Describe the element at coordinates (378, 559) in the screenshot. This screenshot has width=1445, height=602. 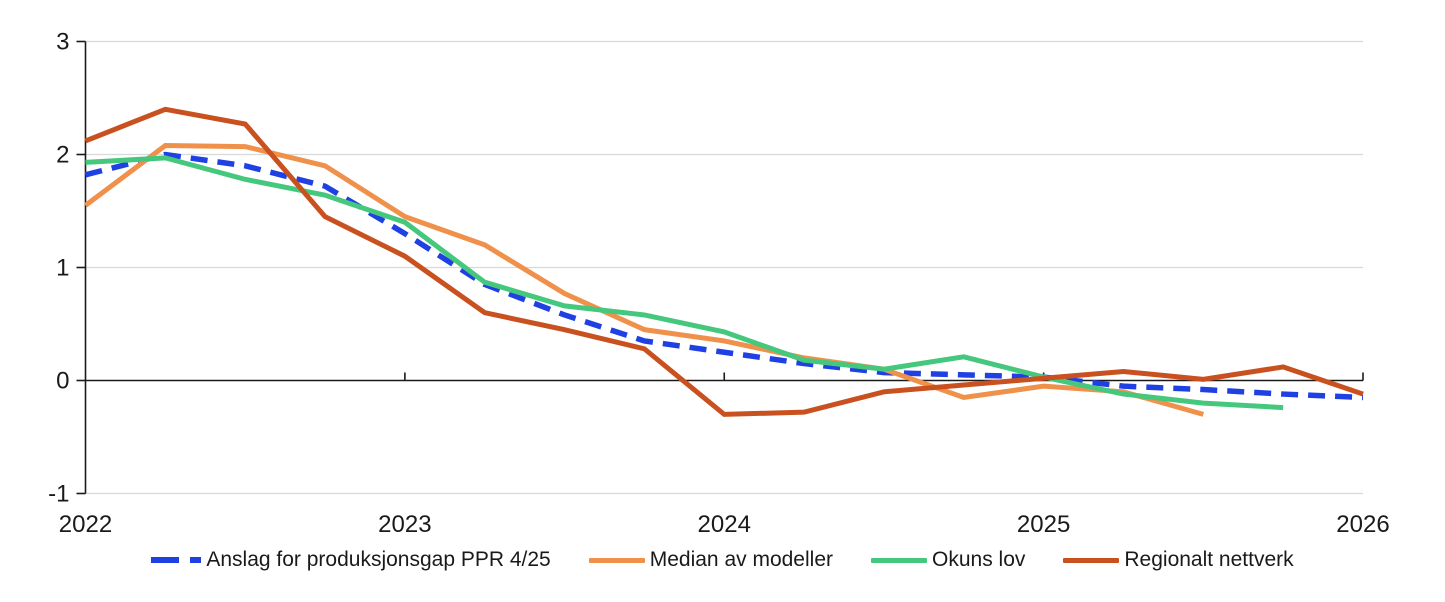
I see `legend-label-anslag: Anslag for produksjonsgap PPR 4/25` at that location.